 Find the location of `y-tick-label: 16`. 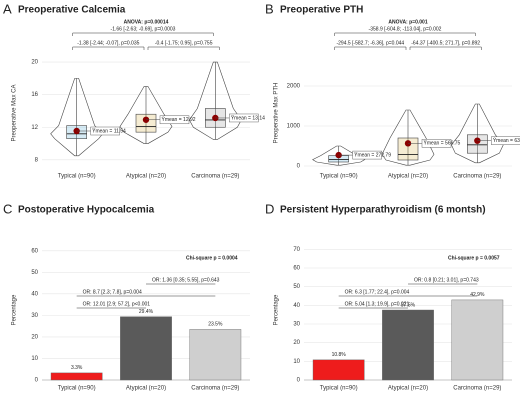

y-tick-label: 16 is located at coordinates (34, 95).